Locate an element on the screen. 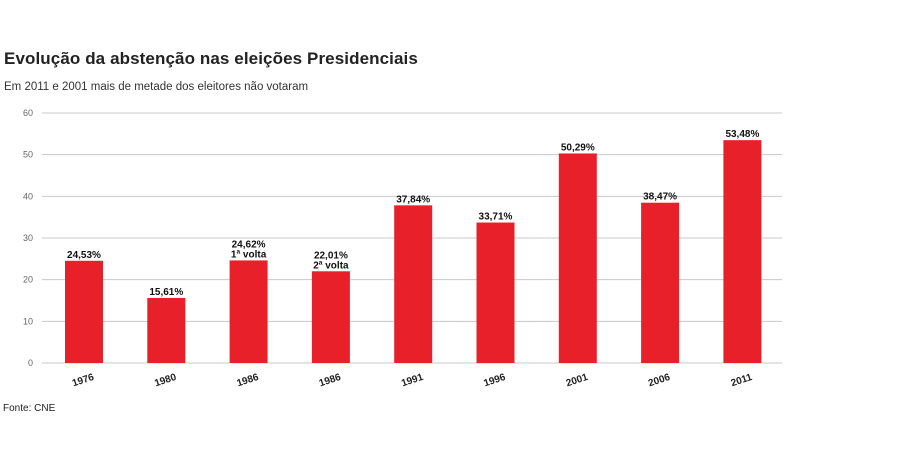 This screenshot has height=466, width=900. x-axis-tick-labels: 1976 1980 1986 1986 1991 1996 2001 2006 2011 is located at coordinates (412, 380).